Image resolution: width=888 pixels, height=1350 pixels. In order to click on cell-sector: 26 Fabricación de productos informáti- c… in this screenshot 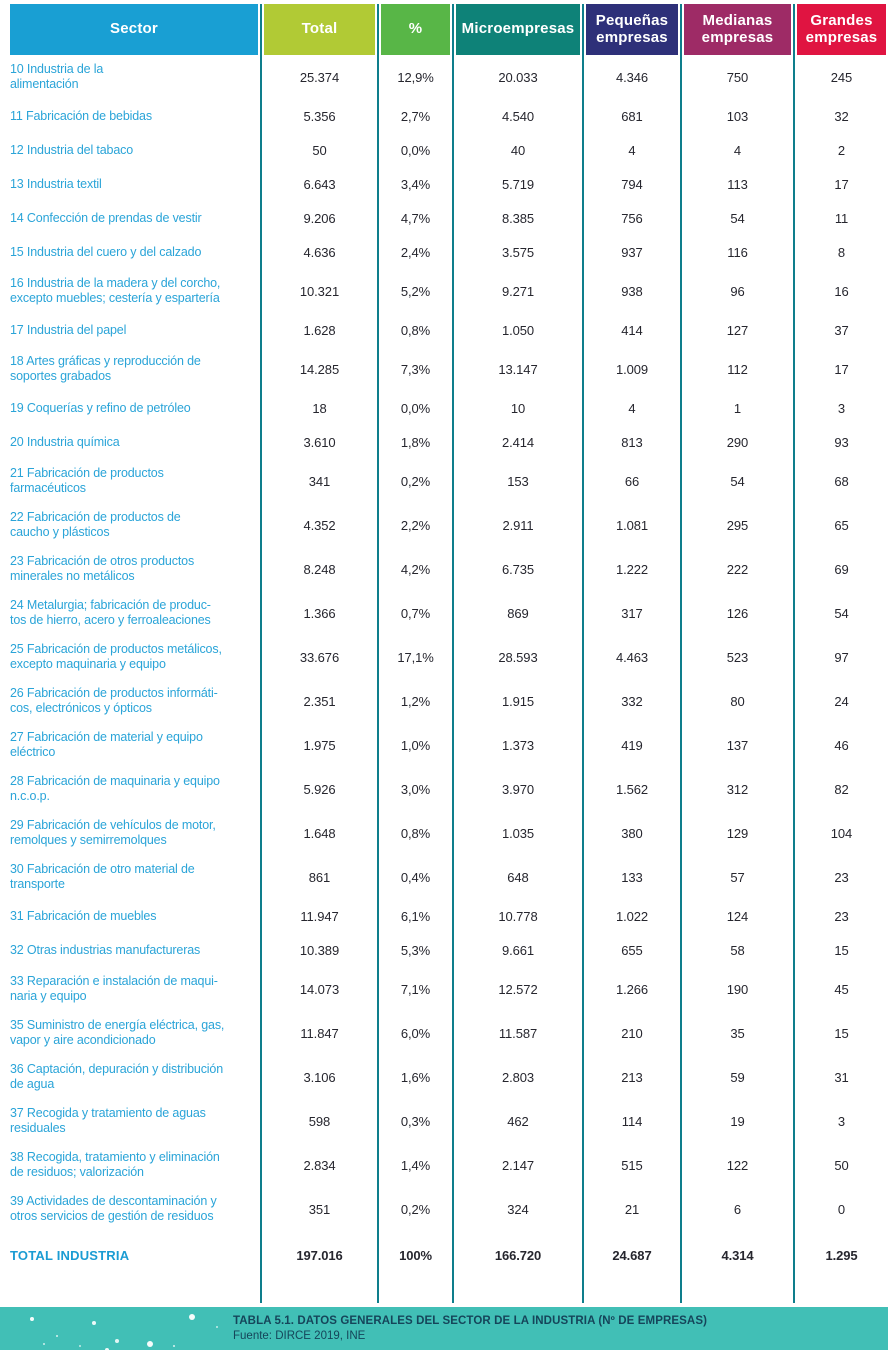, I will do `click(114, 700)`.